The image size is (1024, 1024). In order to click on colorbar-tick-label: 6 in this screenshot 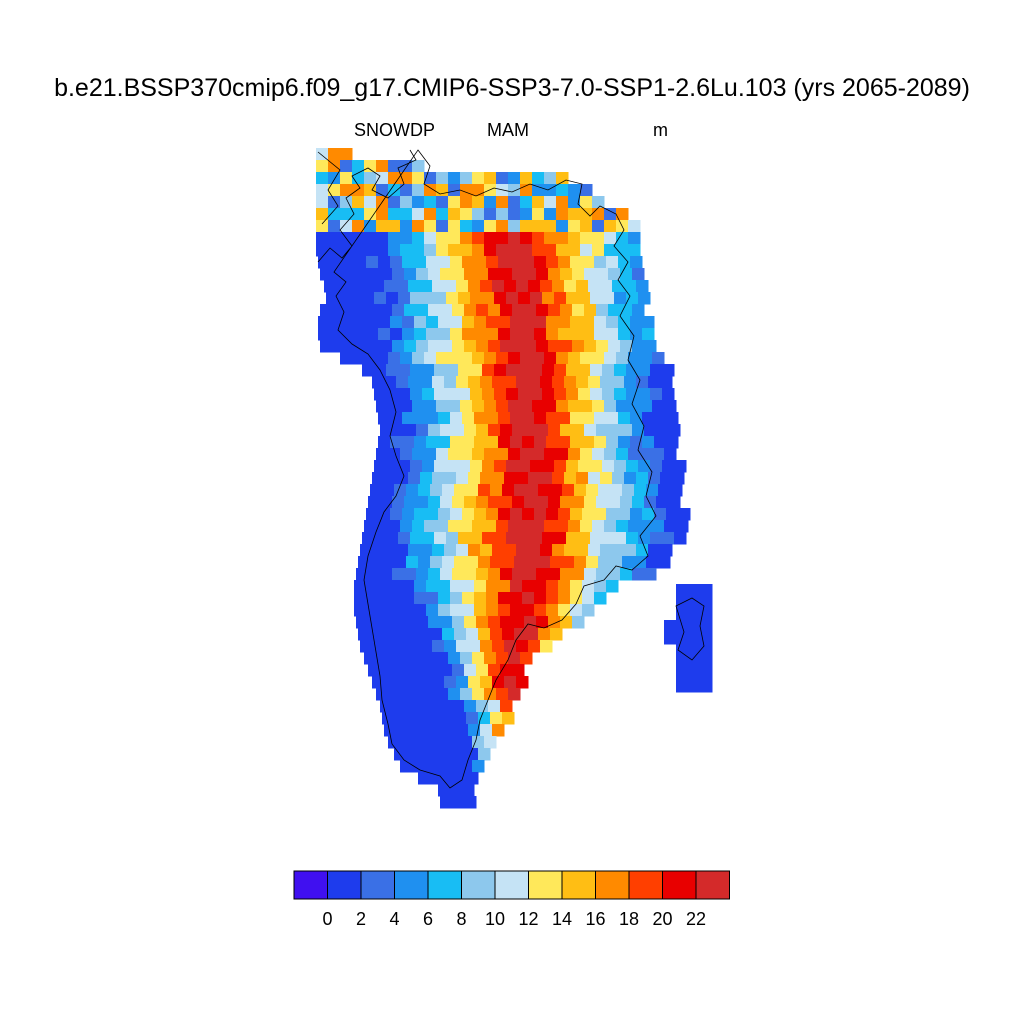, I will do `click(428, 919)`.